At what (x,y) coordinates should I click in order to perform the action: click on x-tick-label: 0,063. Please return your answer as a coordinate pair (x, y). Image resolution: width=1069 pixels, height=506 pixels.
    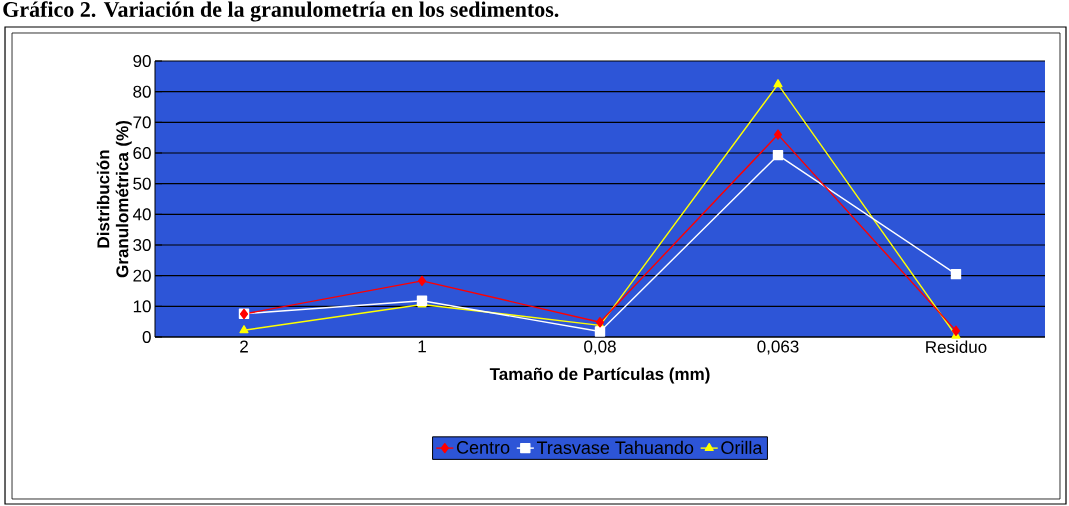
    Looking at the image, I should click on (778, 347).